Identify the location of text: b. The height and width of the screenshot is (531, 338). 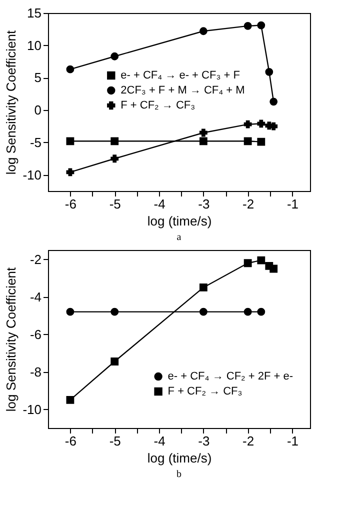
(179, 474).